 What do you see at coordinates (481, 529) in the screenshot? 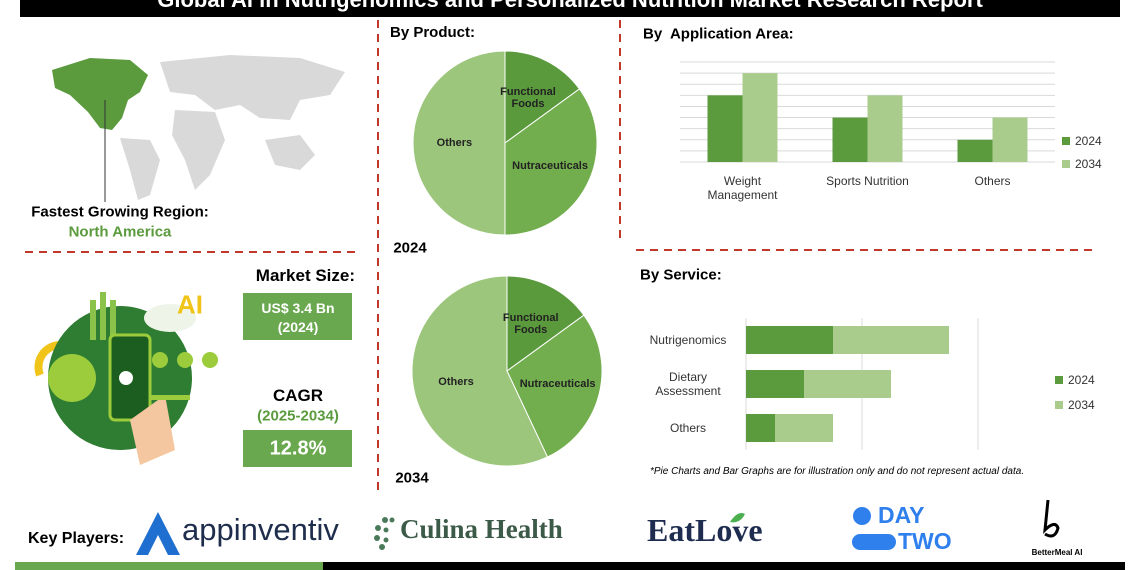
I see `logo: Culina Health` at bounding box center [481, 529].